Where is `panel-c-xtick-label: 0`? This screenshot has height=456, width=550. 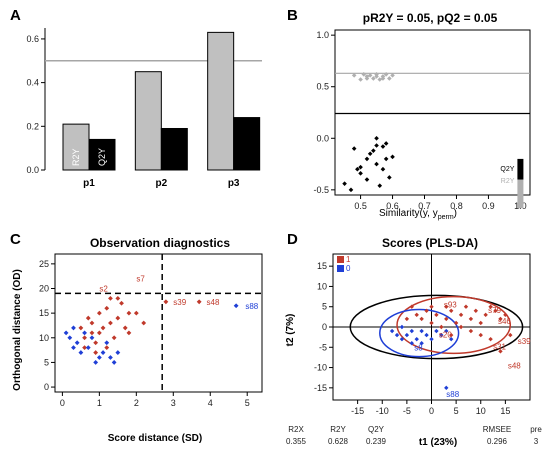
panel-c-xtick-label: 0 is located at coordinates (62, 403).